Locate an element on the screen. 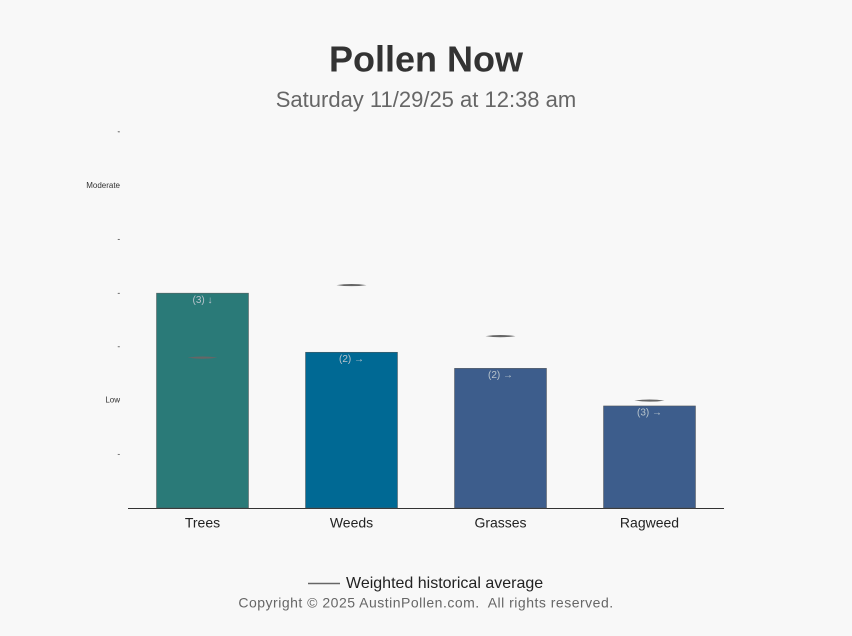 This screenshot has height=636, width=852. y-tick-label: Low is located at coordinates (112, 400).